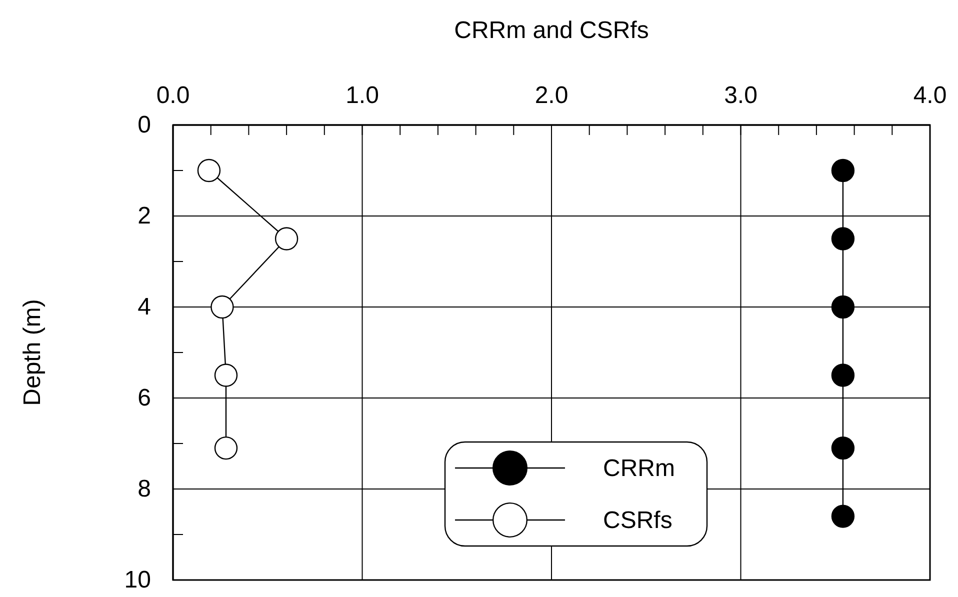  I want to click on x-tick-label: 1.0, so click(362, 95).